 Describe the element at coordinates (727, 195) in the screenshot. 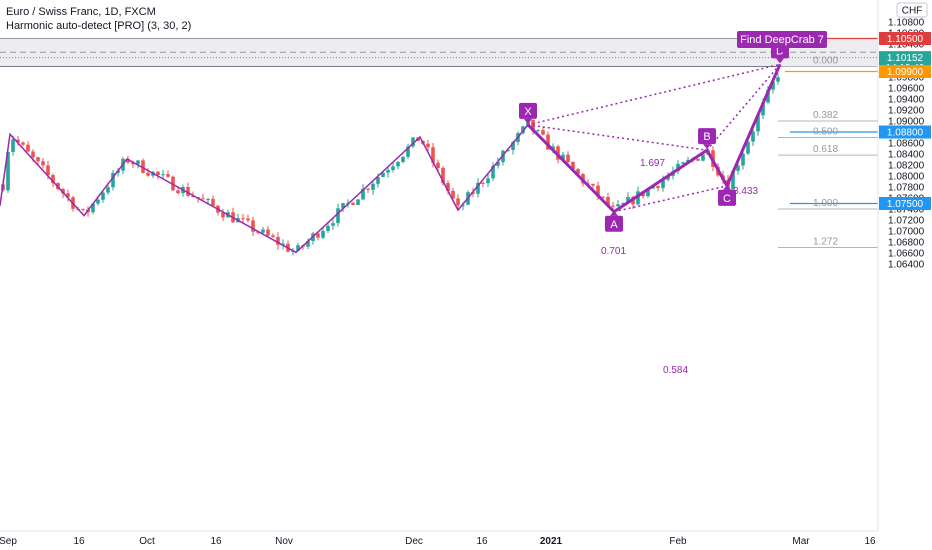

I see `pattern-point-C: C` at that location.